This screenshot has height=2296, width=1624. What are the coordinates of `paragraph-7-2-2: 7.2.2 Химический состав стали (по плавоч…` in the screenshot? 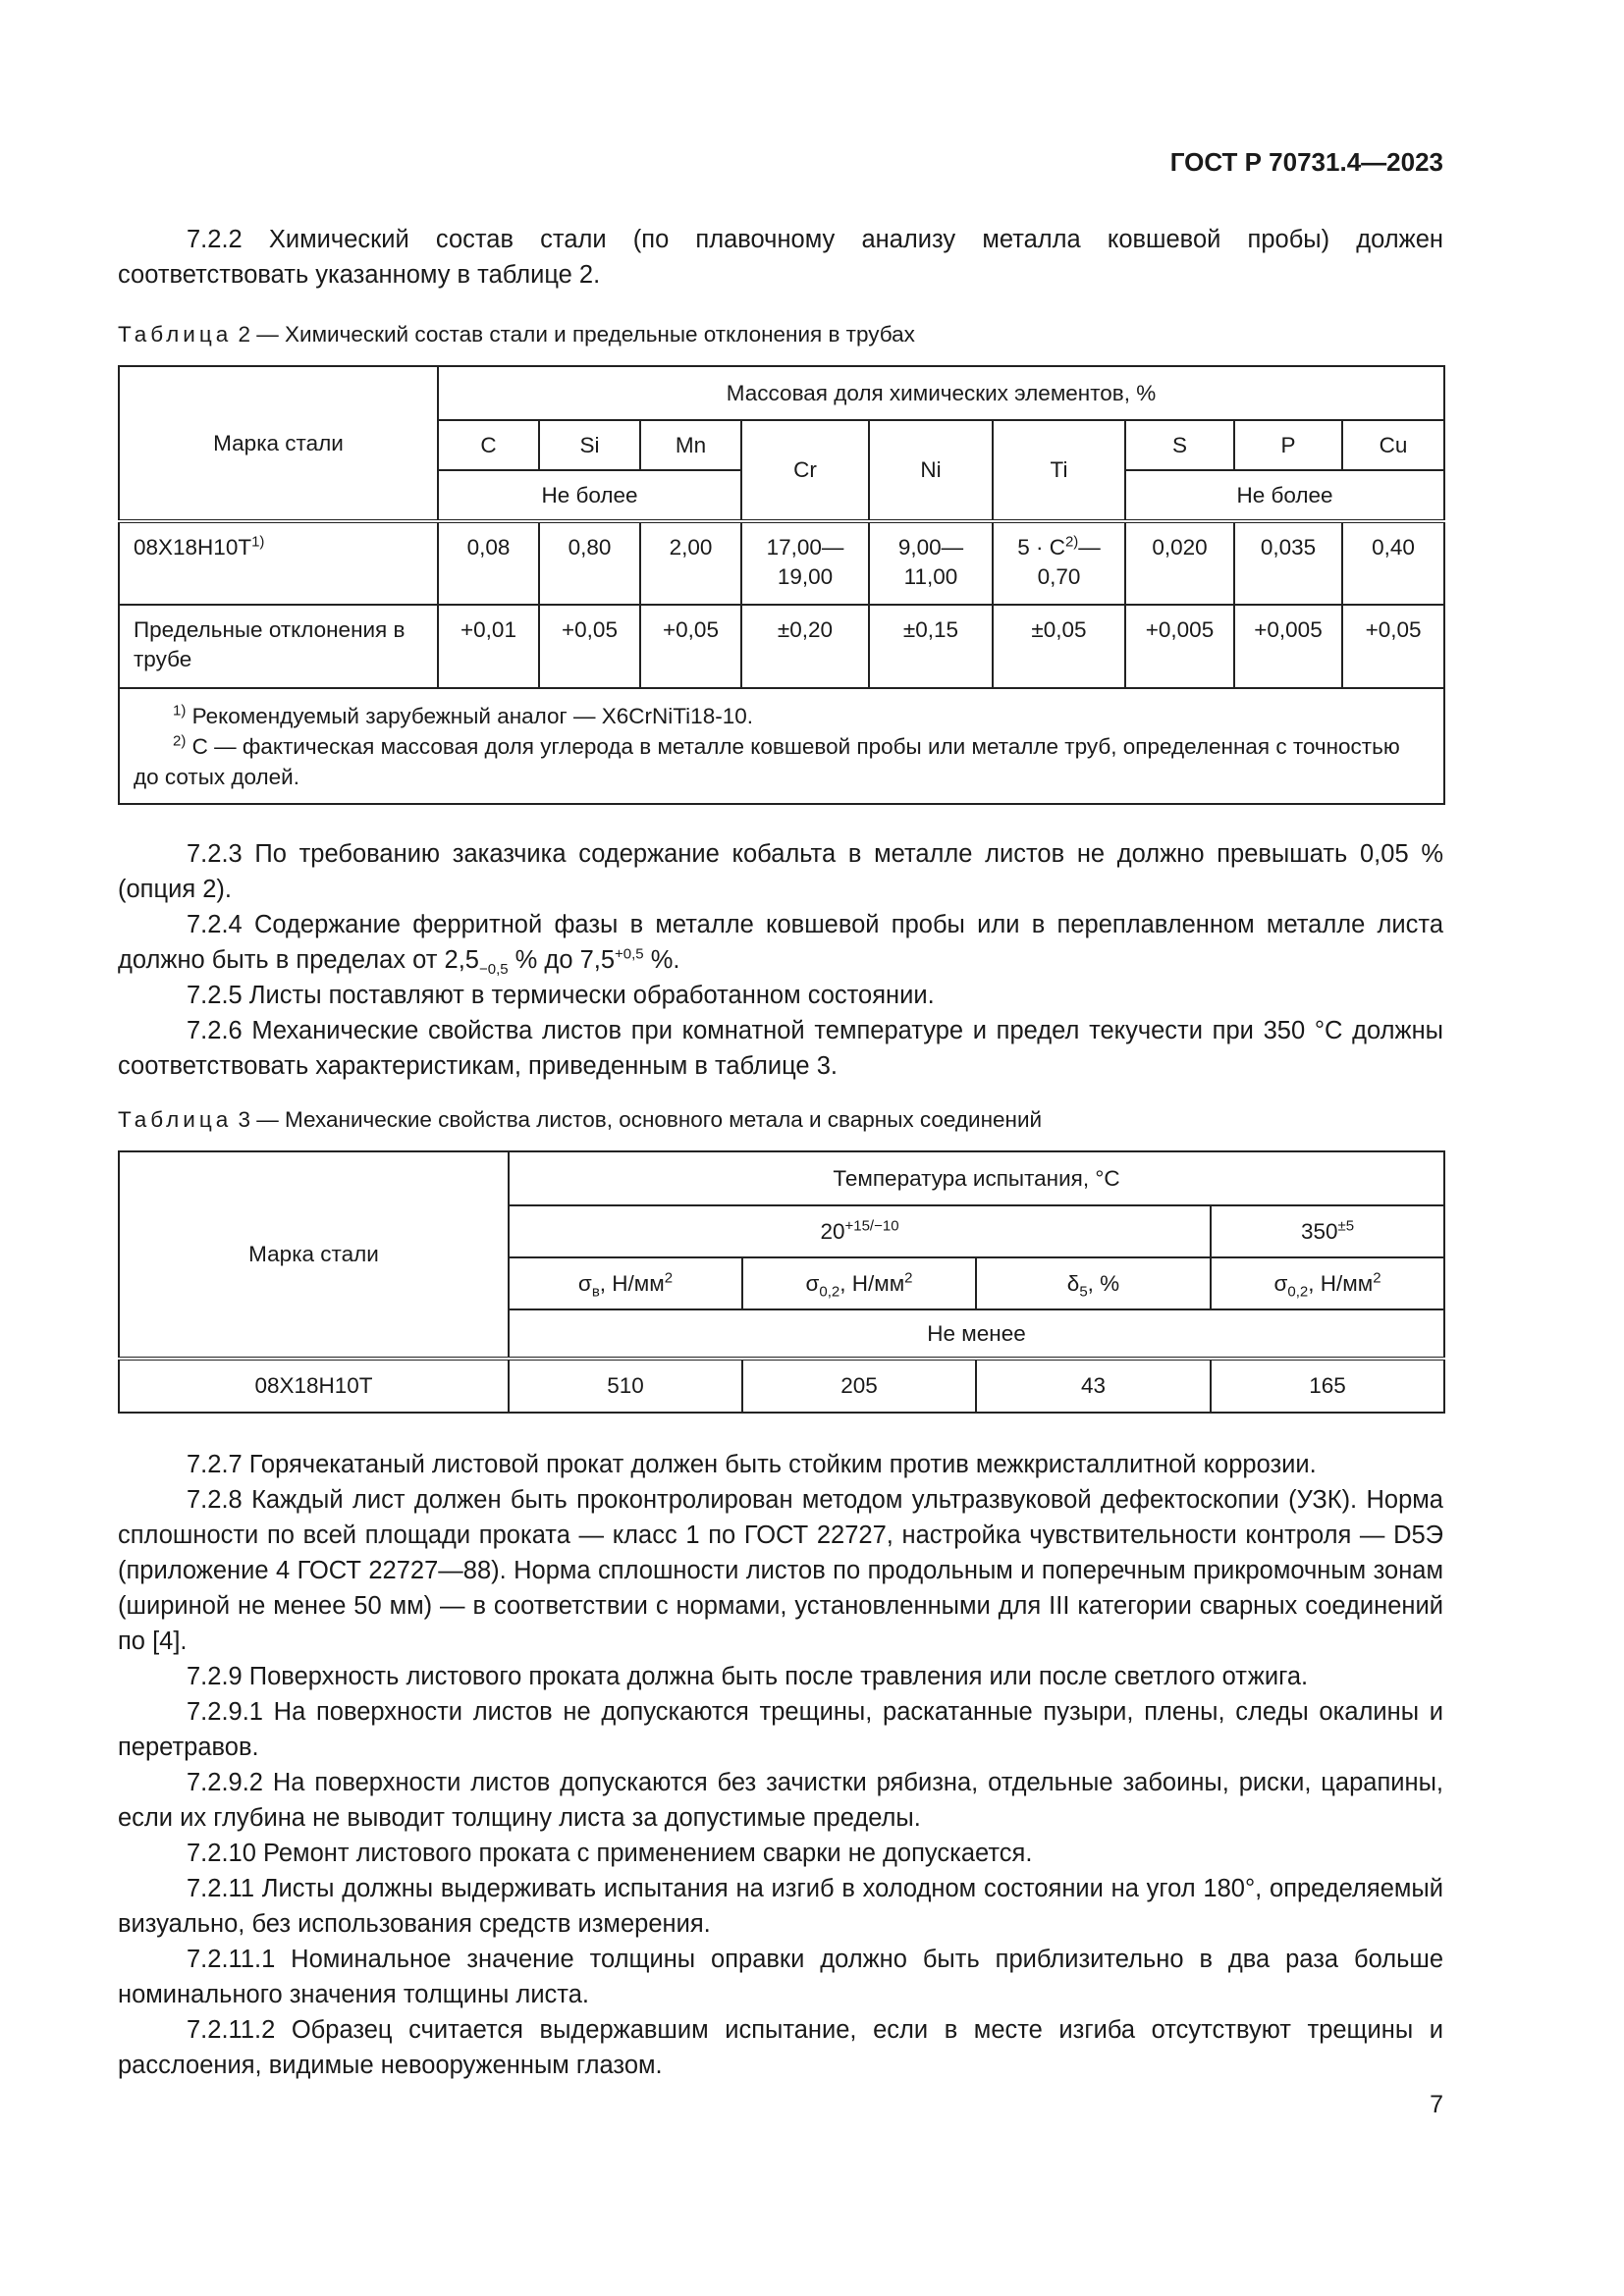 It's located at (780, 257).